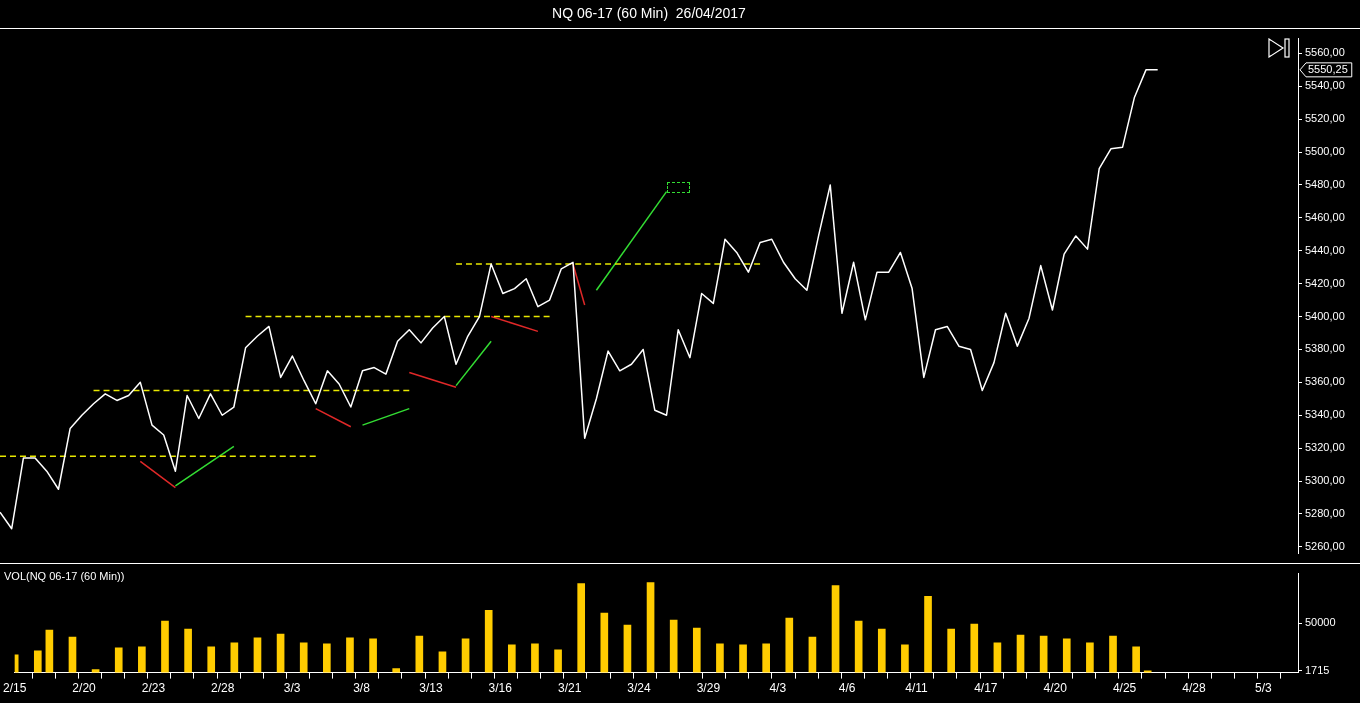 The image size is (1360, 703). I want to click on y-tick-label: 5460,00, so click(1325, 216).